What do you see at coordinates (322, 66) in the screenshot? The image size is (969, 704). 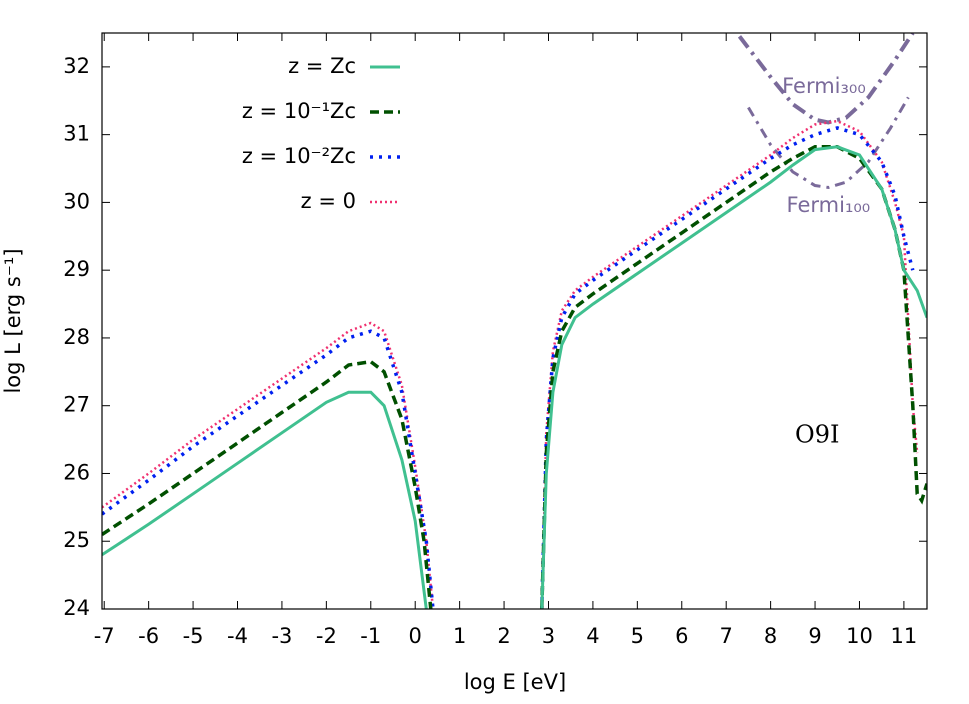 I see `legend-label: z = Zc` at bounding box center [322, 66].